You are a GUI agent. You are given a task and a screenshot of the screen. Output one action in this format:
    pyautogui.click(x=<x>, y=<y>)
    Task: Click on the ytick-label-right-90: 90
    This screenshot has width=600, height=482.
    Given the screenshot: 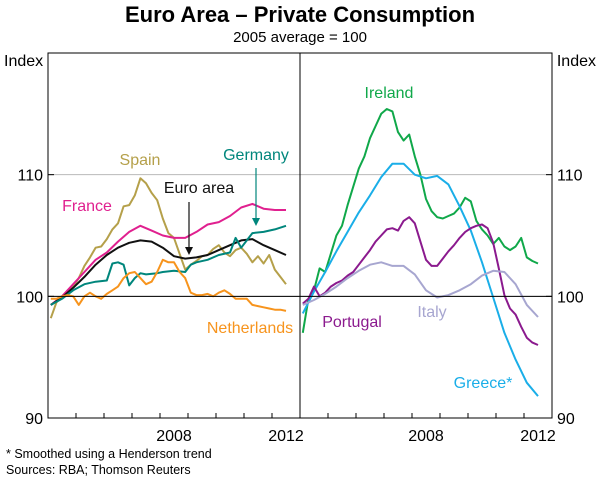 What is the action you would take?
    pyautogui.click(x=566, y=419)
    